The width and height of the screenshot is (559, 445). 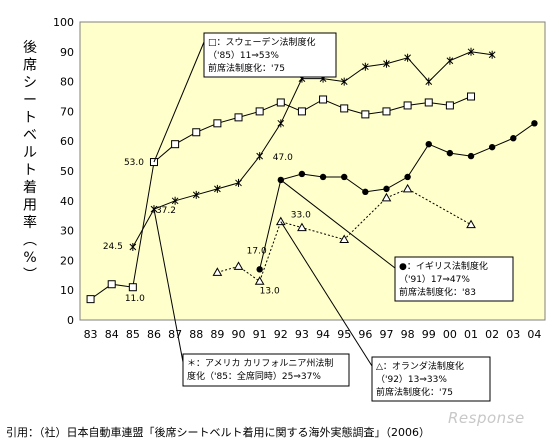 I want to click on y-tick-label: 40, so click(x=67, y=201).